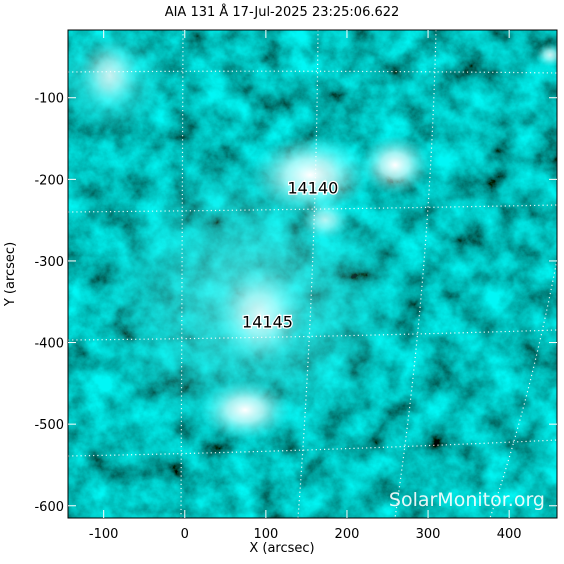  Describe the element at coordinates (10, 274) in the screenshot. I see `y-axis-label: Y (arcsec)` at that location.